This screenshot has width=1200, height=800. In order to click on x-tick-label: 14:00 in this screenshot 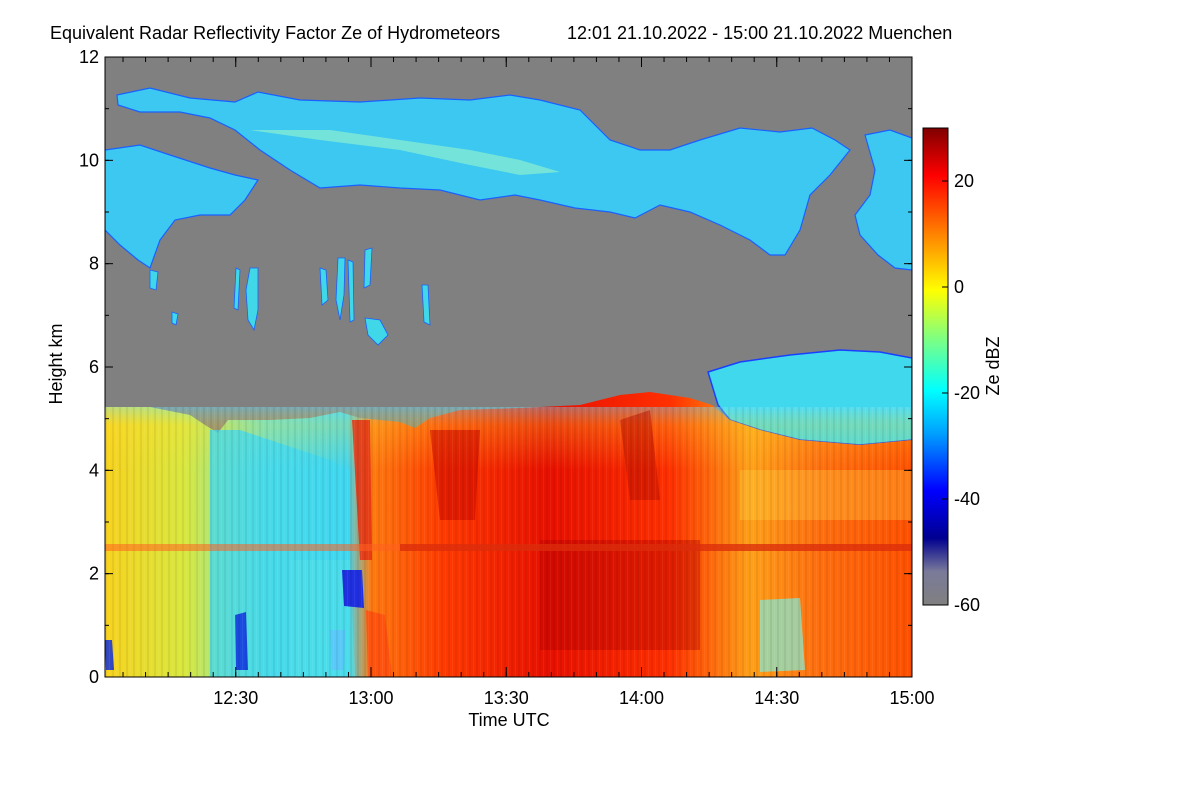, I will do `click(641, 698)`.